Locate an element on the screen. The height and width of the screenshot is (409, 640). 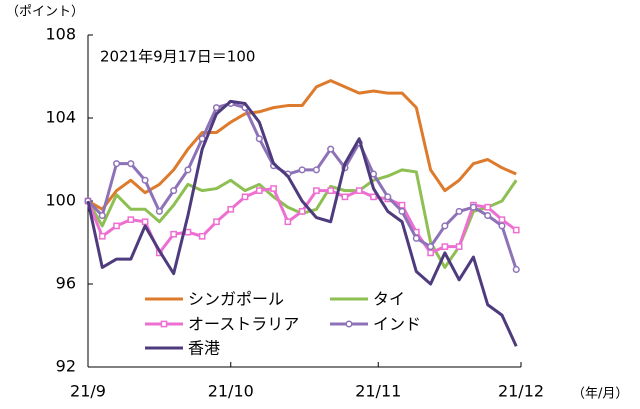
x-tick-label: 21/12 is located at coordinates (521, 391).